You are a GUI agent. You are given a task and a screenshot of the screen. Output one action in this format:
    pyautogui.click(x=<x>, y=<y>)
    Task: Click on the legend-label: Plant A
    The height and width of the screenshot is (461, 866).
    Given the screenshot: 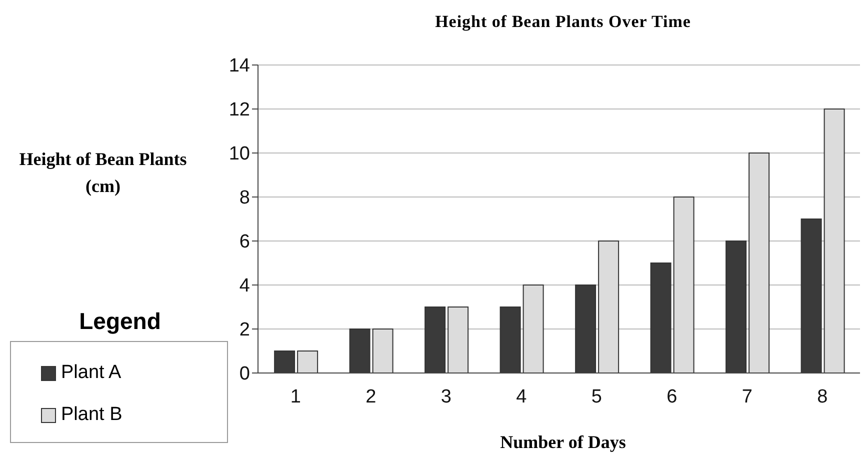 What is the action you would take?
    pyautogui.click(x=91, y=373)
    